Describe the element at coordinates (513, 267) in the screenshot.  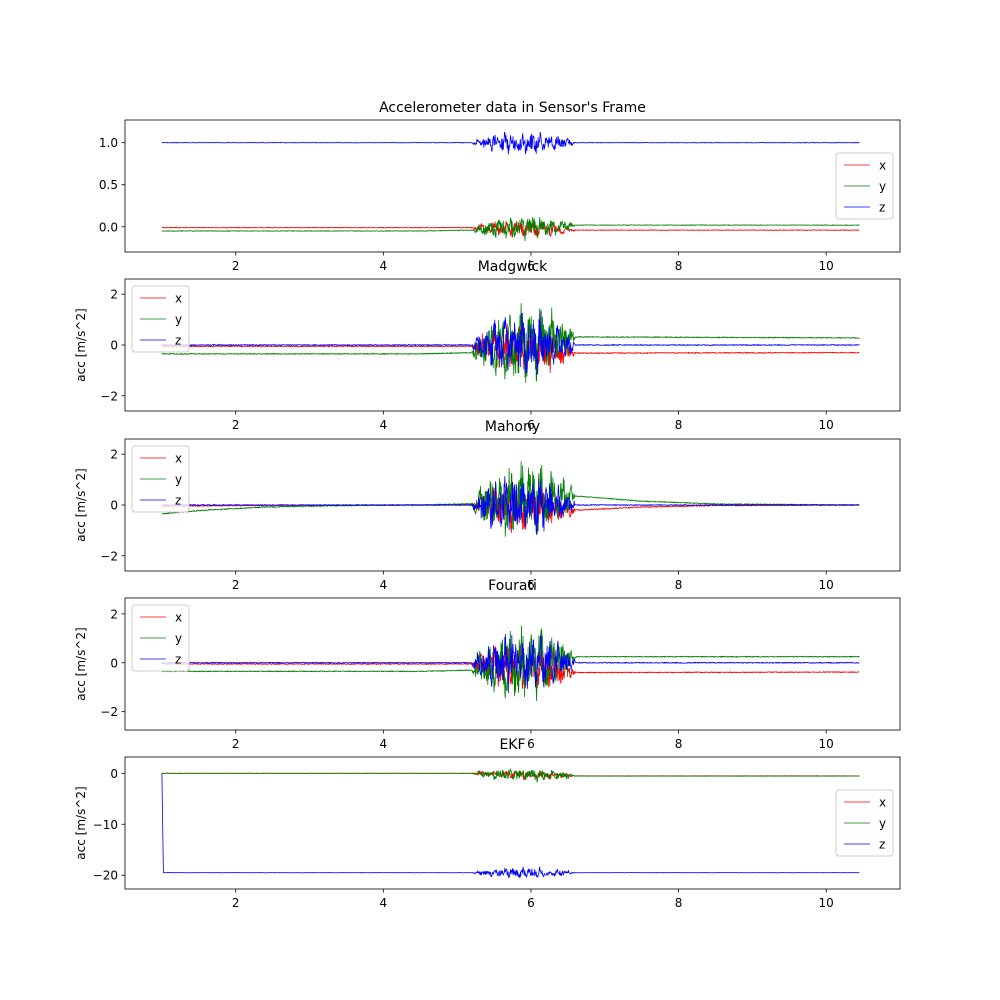
I see `chart-title: Madgwick` at that location.